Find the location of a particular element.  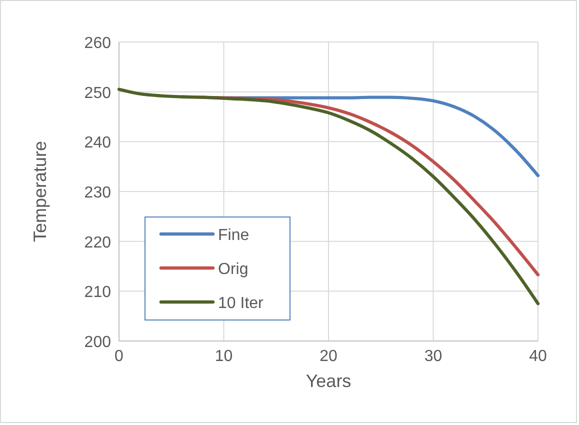

legend-label: 10 Iter is located at coordinates (241, 303).